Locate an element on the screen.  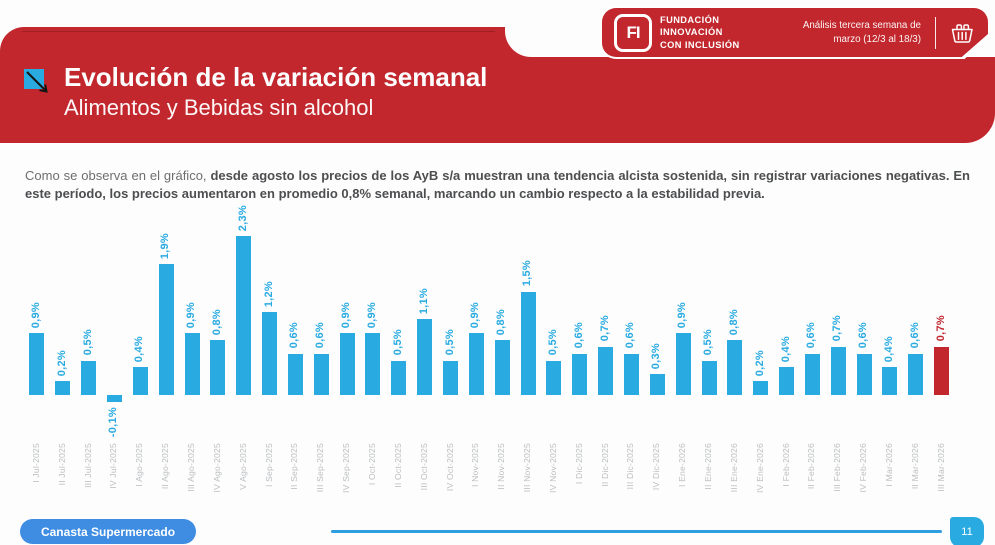
x-axis-label: II Oct-2025 is located at coordinates (397, 465).